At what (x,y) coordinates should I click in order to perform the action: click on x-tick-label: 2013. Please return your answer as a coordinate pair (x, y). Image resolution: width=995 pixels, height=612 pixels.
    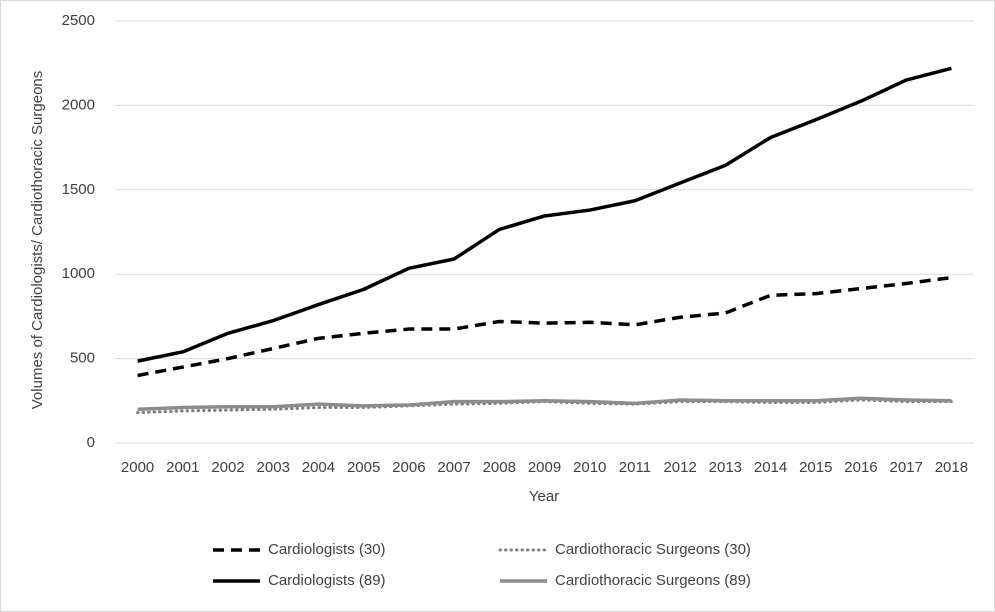
    Looking at the image, I should click on (725, 467).